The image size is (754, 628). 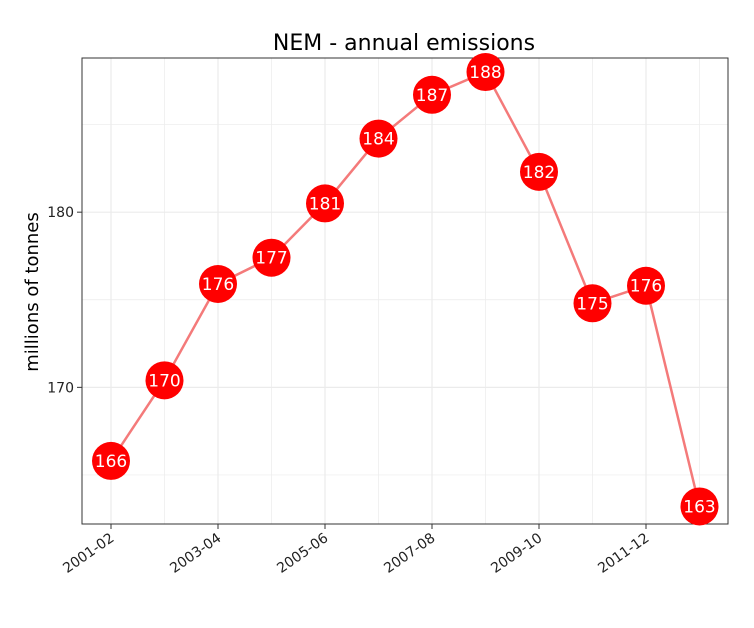 I want to click on data-label: 184, so click(x=378, y=140).